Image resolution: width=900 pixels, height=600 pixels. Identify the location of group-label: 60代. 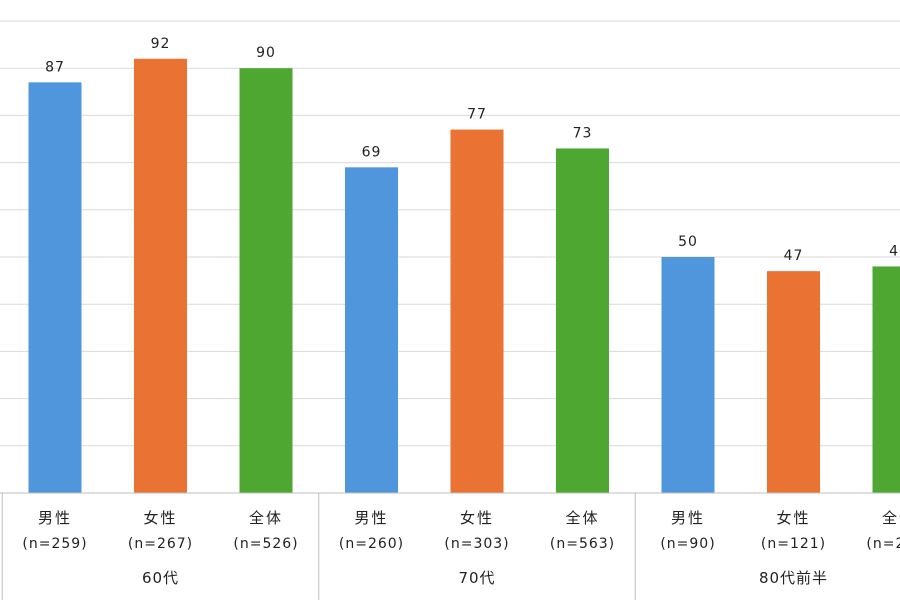
(160, 578).